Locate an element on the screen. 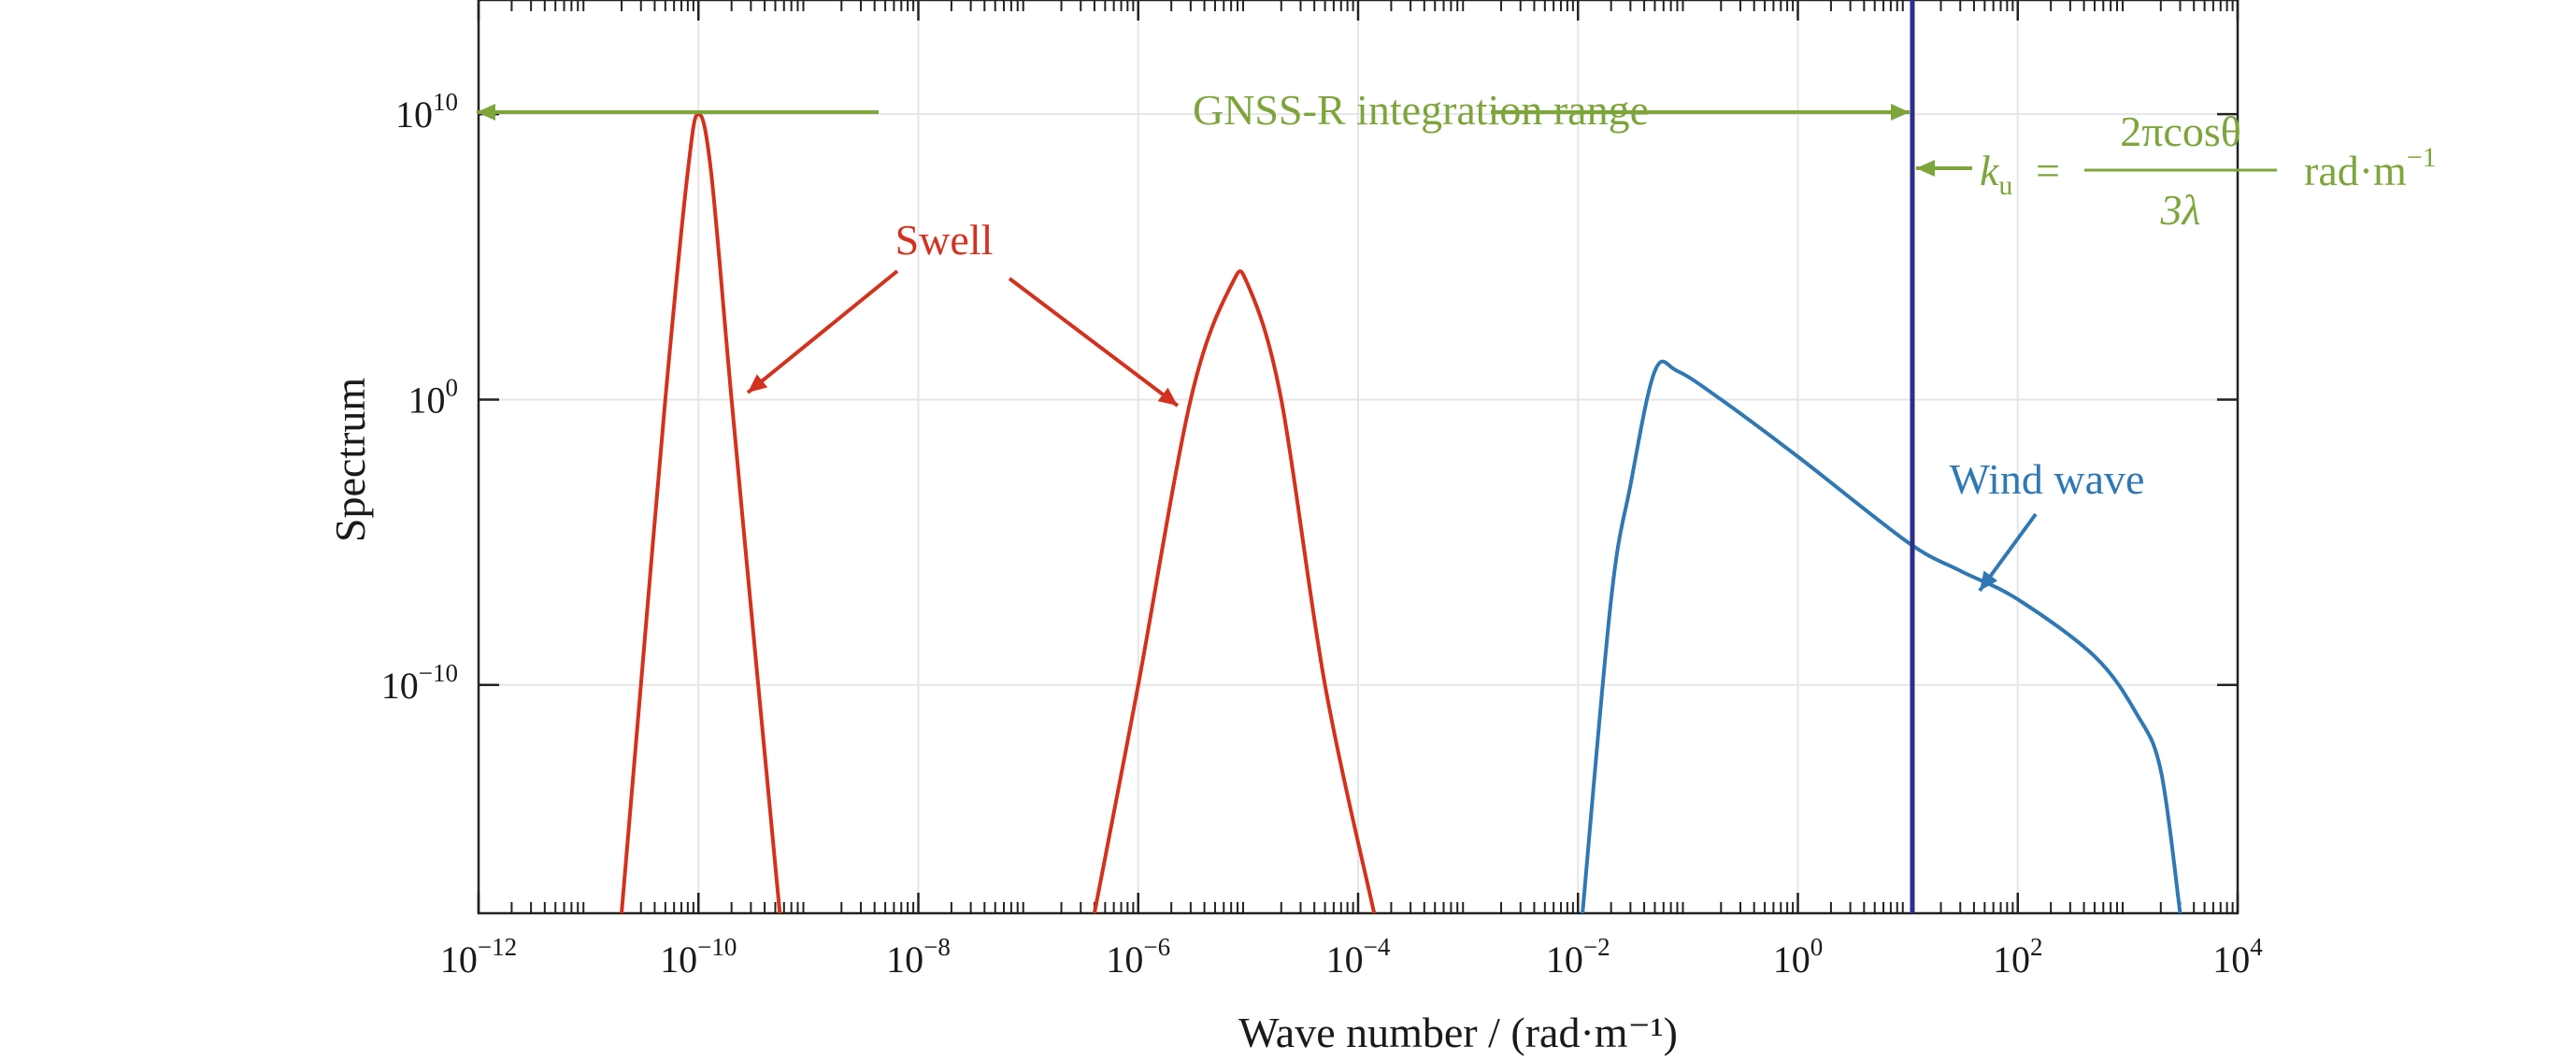  x-tick-exponent: 4 is located at coordinates (2256, 947).